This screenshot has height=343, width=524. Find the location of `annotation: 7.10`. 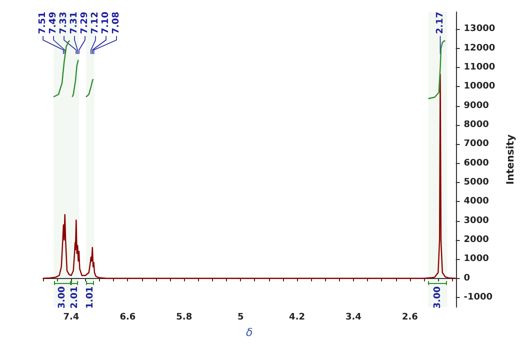

annotation: 7.10 is located at coordinates (106, 23).